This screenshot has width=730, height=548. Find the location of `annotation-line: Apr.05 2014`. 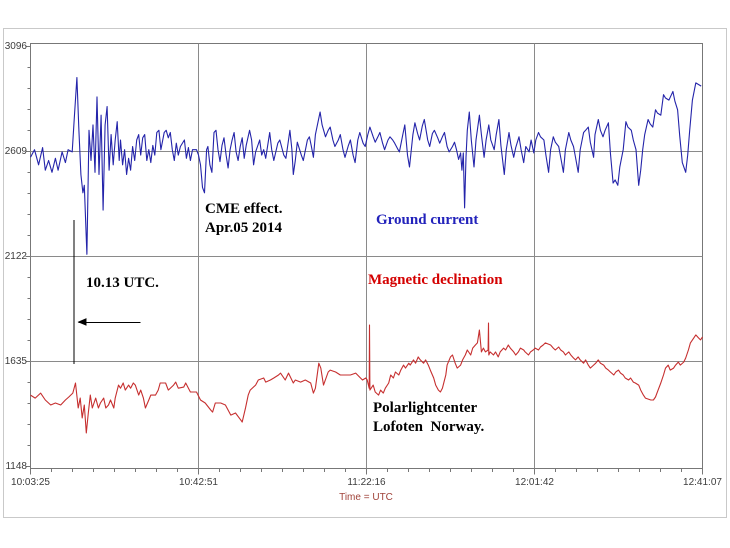

annotation-line: Apr.05 2014 is located at coordinates (243, 228).